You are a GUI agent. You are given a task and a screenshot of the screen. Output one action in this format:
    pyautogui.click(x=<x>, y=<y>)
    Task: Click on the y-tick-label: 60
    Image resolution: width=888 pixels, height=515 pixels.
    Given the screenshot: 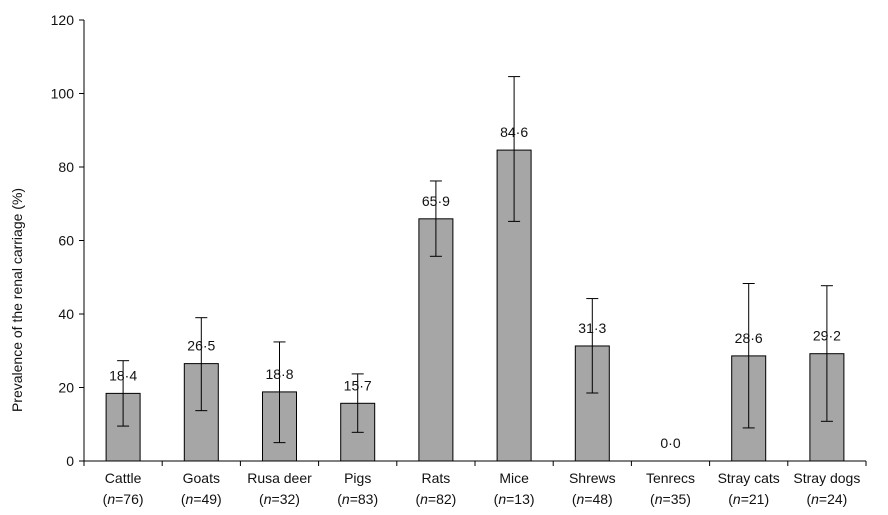 What is the action you would take?
    pyautogui.click(x=66, y=241)
    